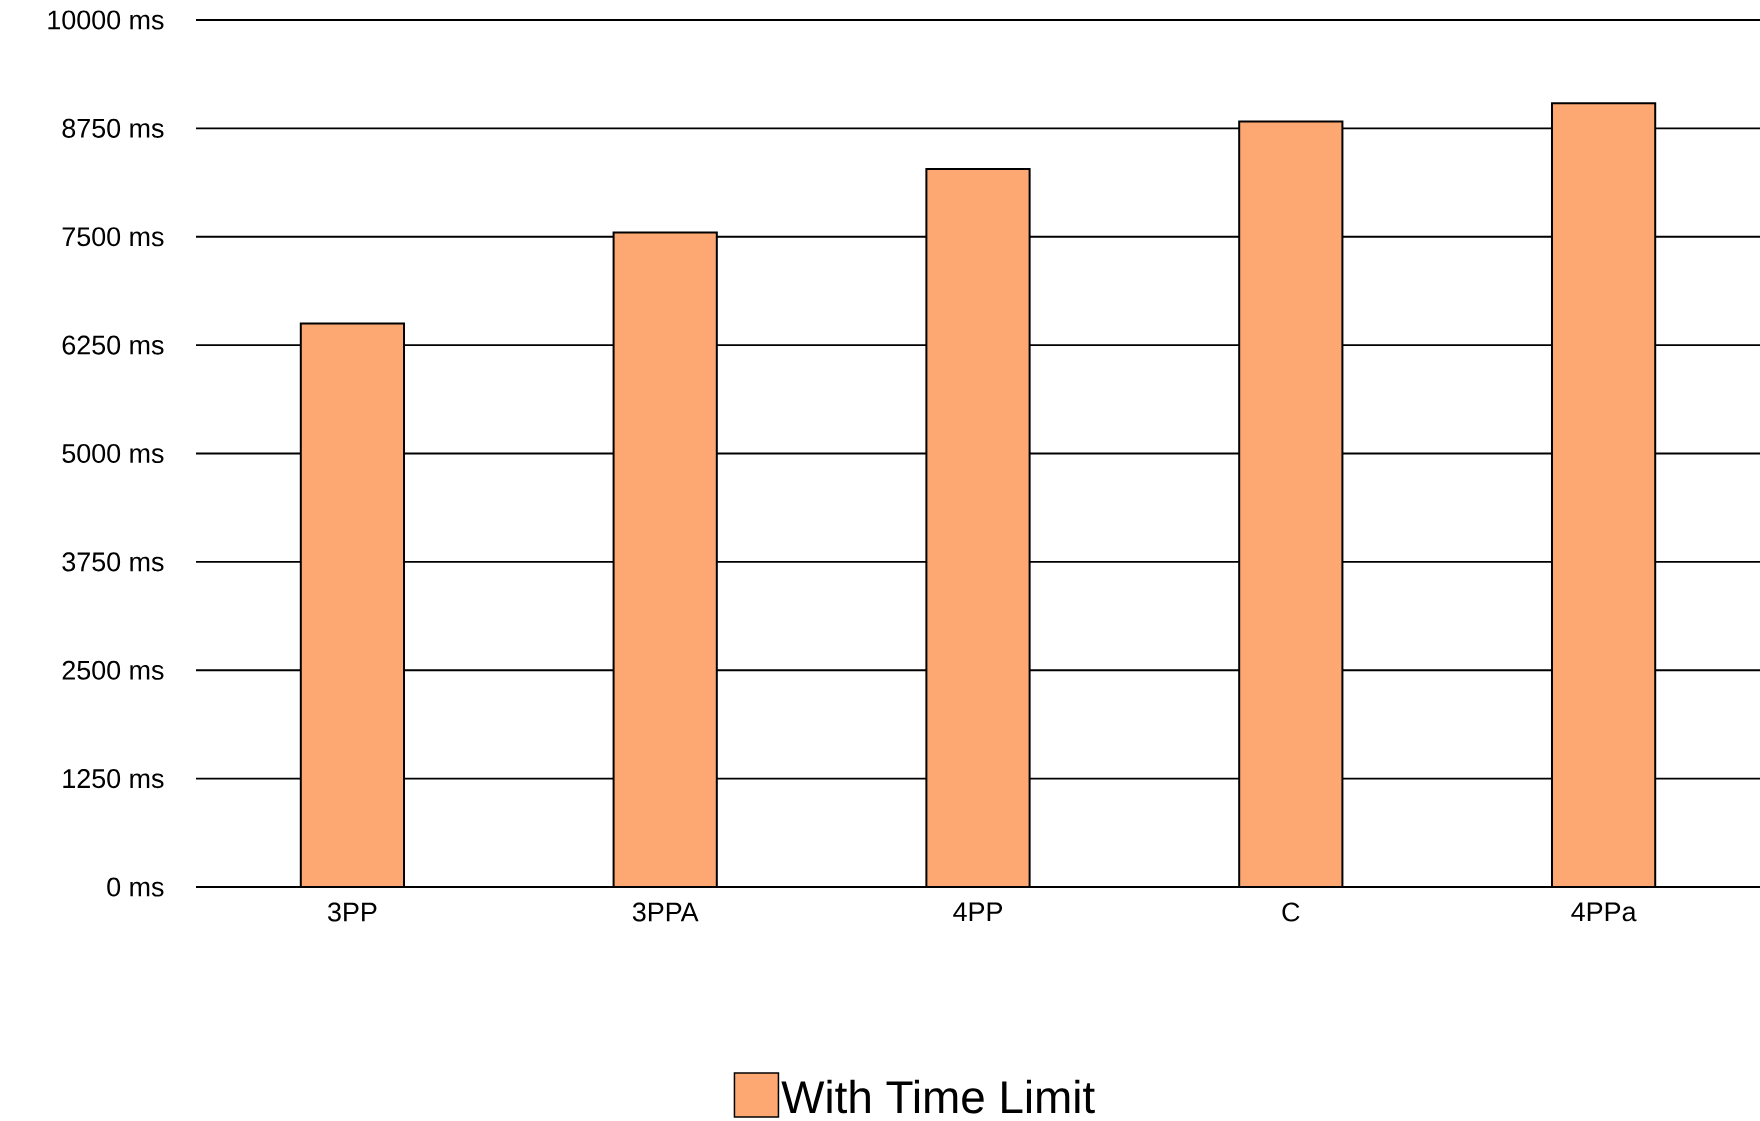  Describe the element at coordinates (665, 912) in the screenshot. I see `x-tick-label: 3PPA` at that location.